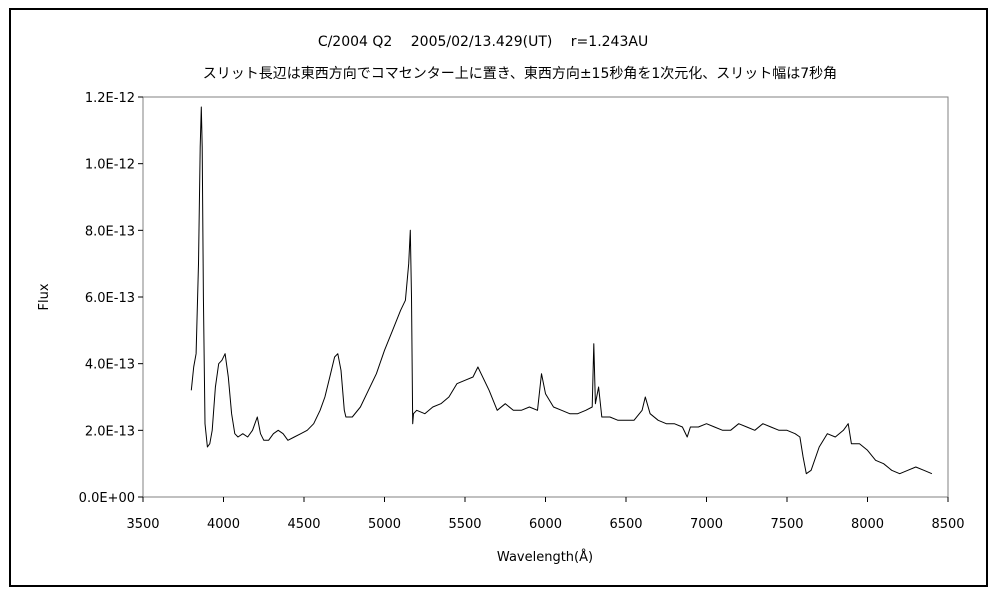  I want to click on x-tick-label: 5000, so click(384, 524).